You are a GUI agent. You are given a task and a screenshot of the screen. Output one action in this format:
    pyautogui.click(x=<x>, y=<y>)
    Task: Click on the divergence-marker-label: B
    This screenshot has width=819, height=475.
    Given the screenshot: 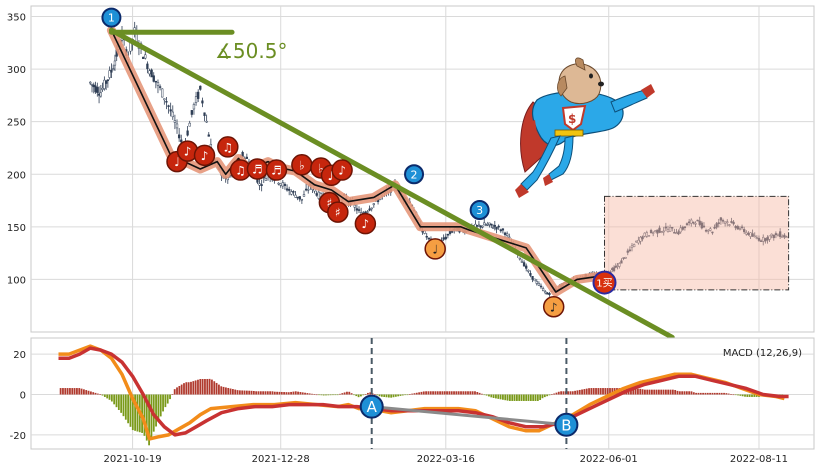 What is the action you would take?
    pyautogui.click(x=566, y=425)
    